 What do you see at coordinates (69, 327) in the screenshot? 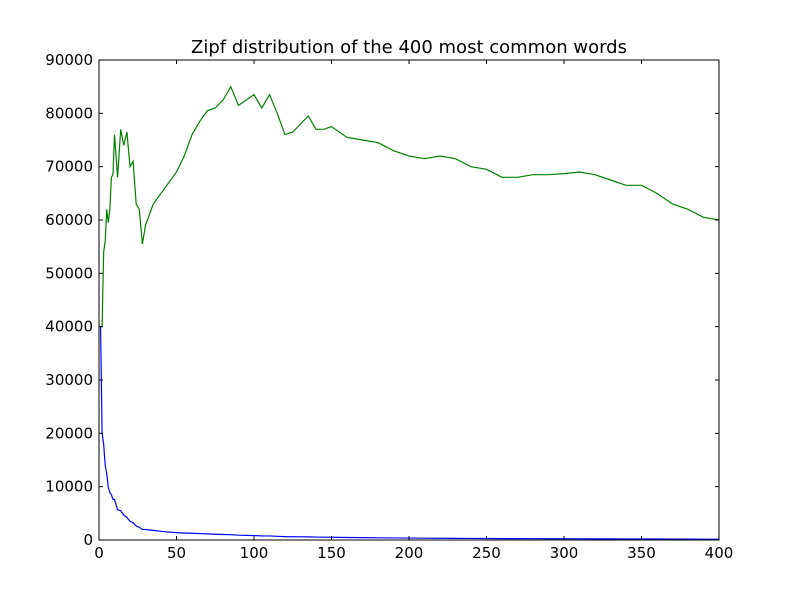
I see `y-tick-label: 40000` at bounding box center [69, 327].